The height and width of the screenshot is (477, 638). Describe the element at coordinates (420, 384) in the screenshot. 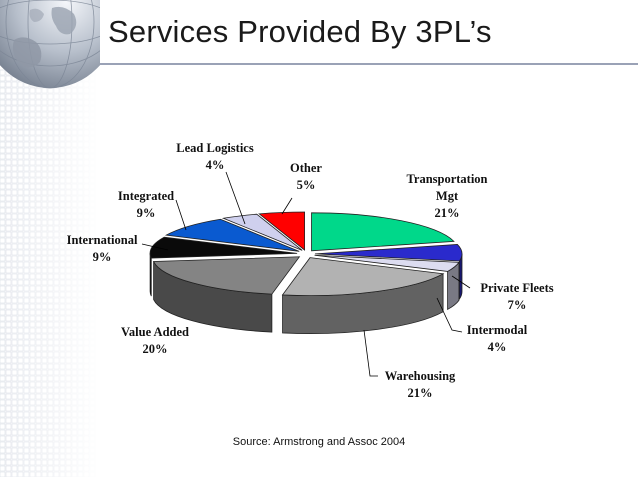

I see `slice-label-warehousing: Warehousing 21%` at that location.